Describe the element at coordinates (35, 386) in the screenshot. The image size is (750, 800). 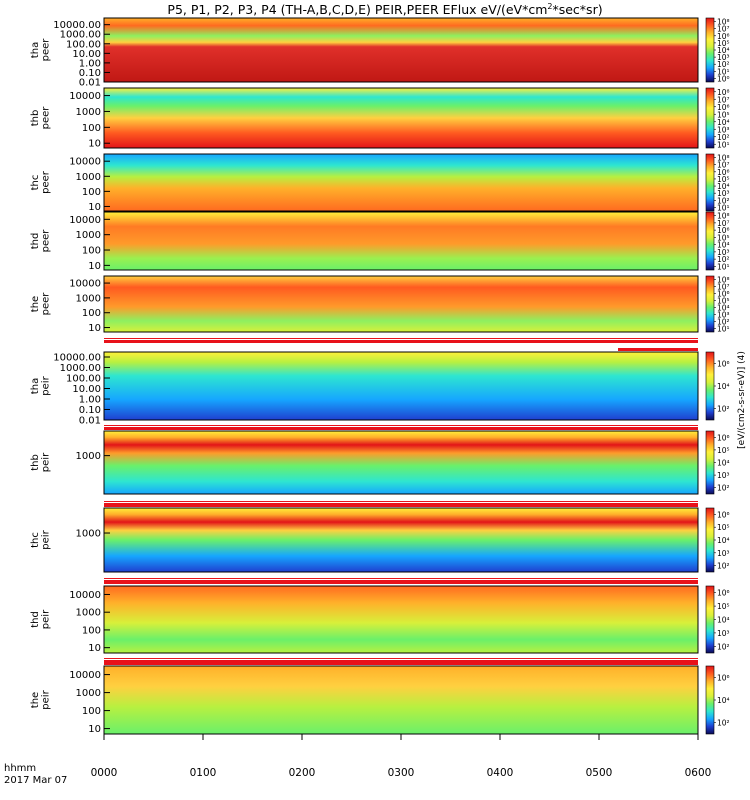
I see `probe-name: tha` at that location.